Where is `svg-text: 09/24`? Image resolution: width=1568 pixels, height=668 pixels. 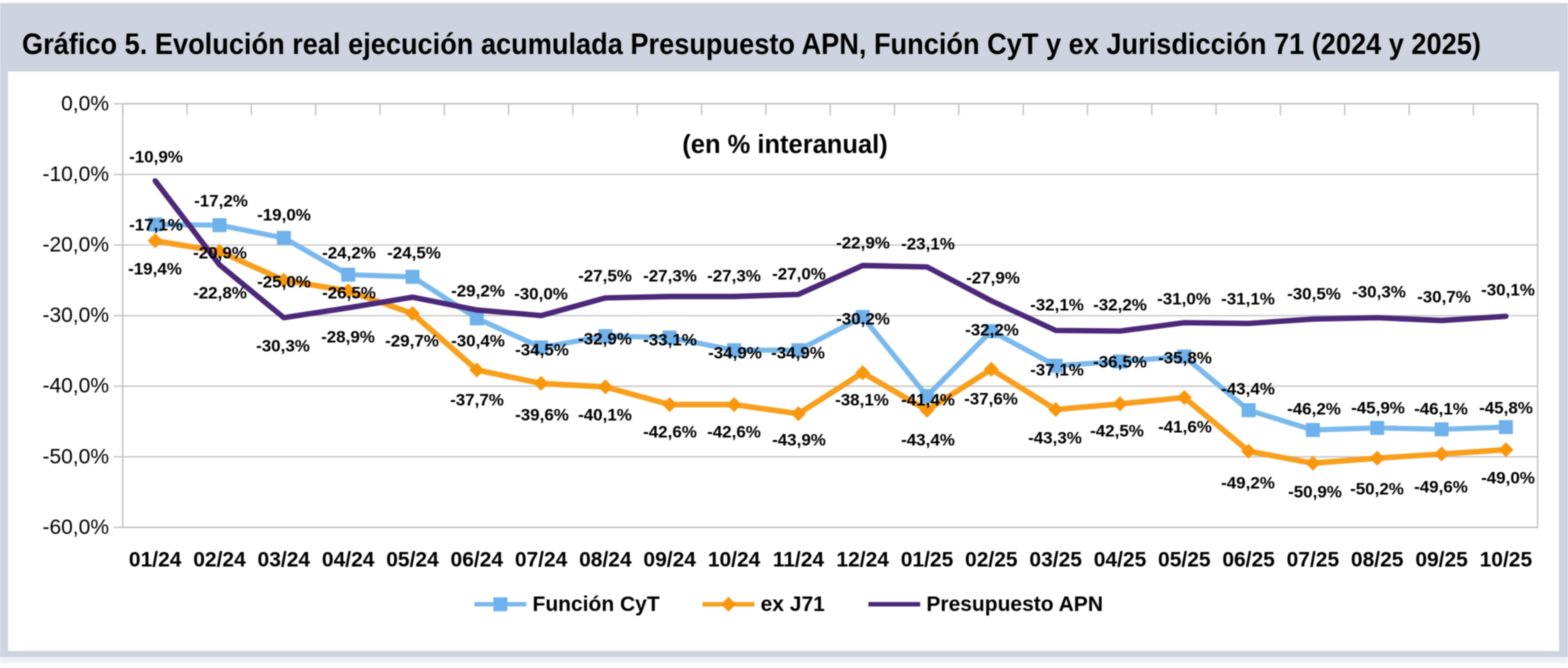
svg-text: 09/24 is located at coordinates (669, 560).